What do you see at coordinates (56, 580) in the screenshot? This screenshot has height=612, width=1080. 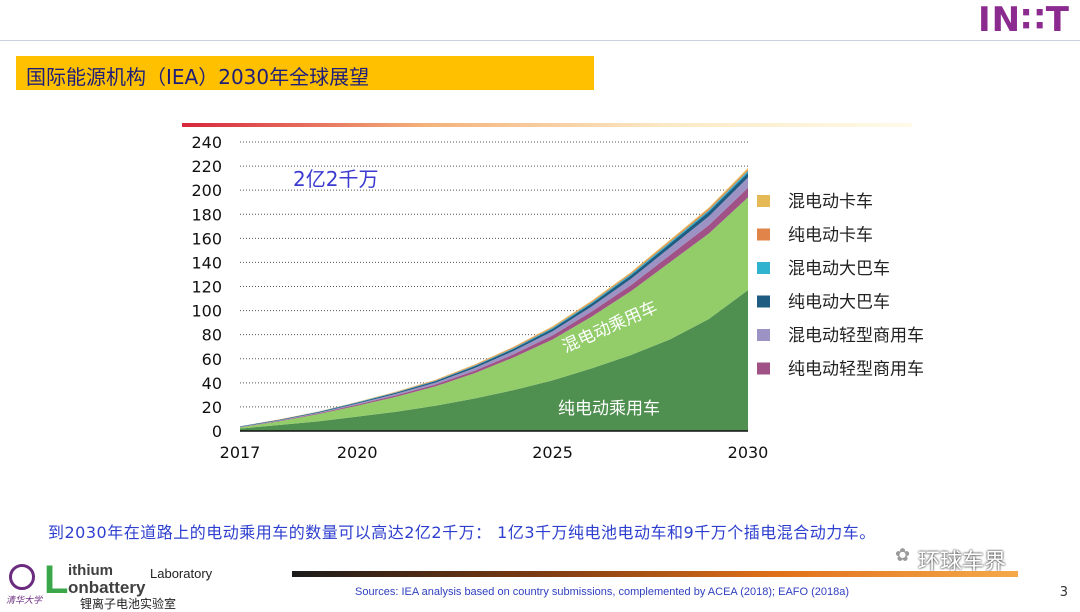 I see `lab-logo-initial: L` at bounding box center [56, 580].